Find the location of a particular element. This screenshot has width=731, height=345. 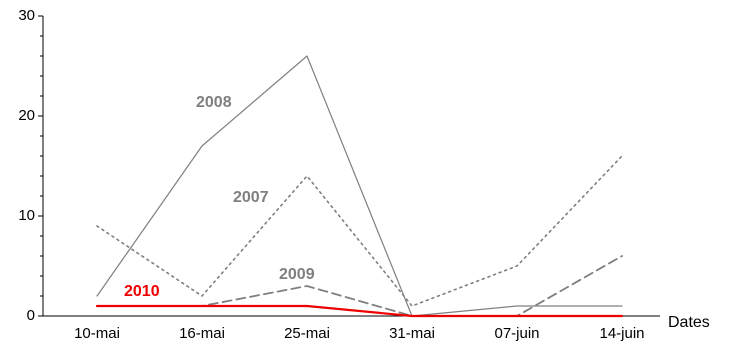

series-label-2007: 2007 is located at coordinates (251, 197).